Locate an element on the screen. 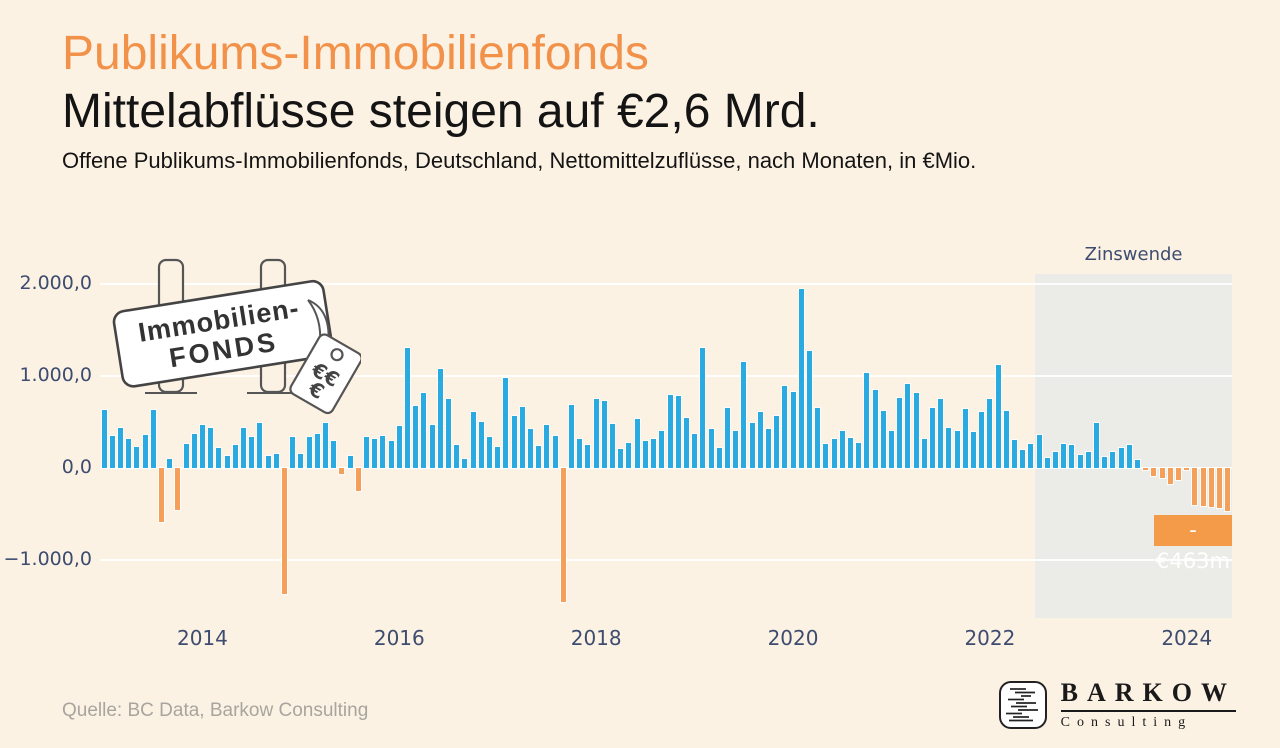 The image size is (1280, 748). y-tick-label: 1.000,0 is located at coordinates (55, 375).